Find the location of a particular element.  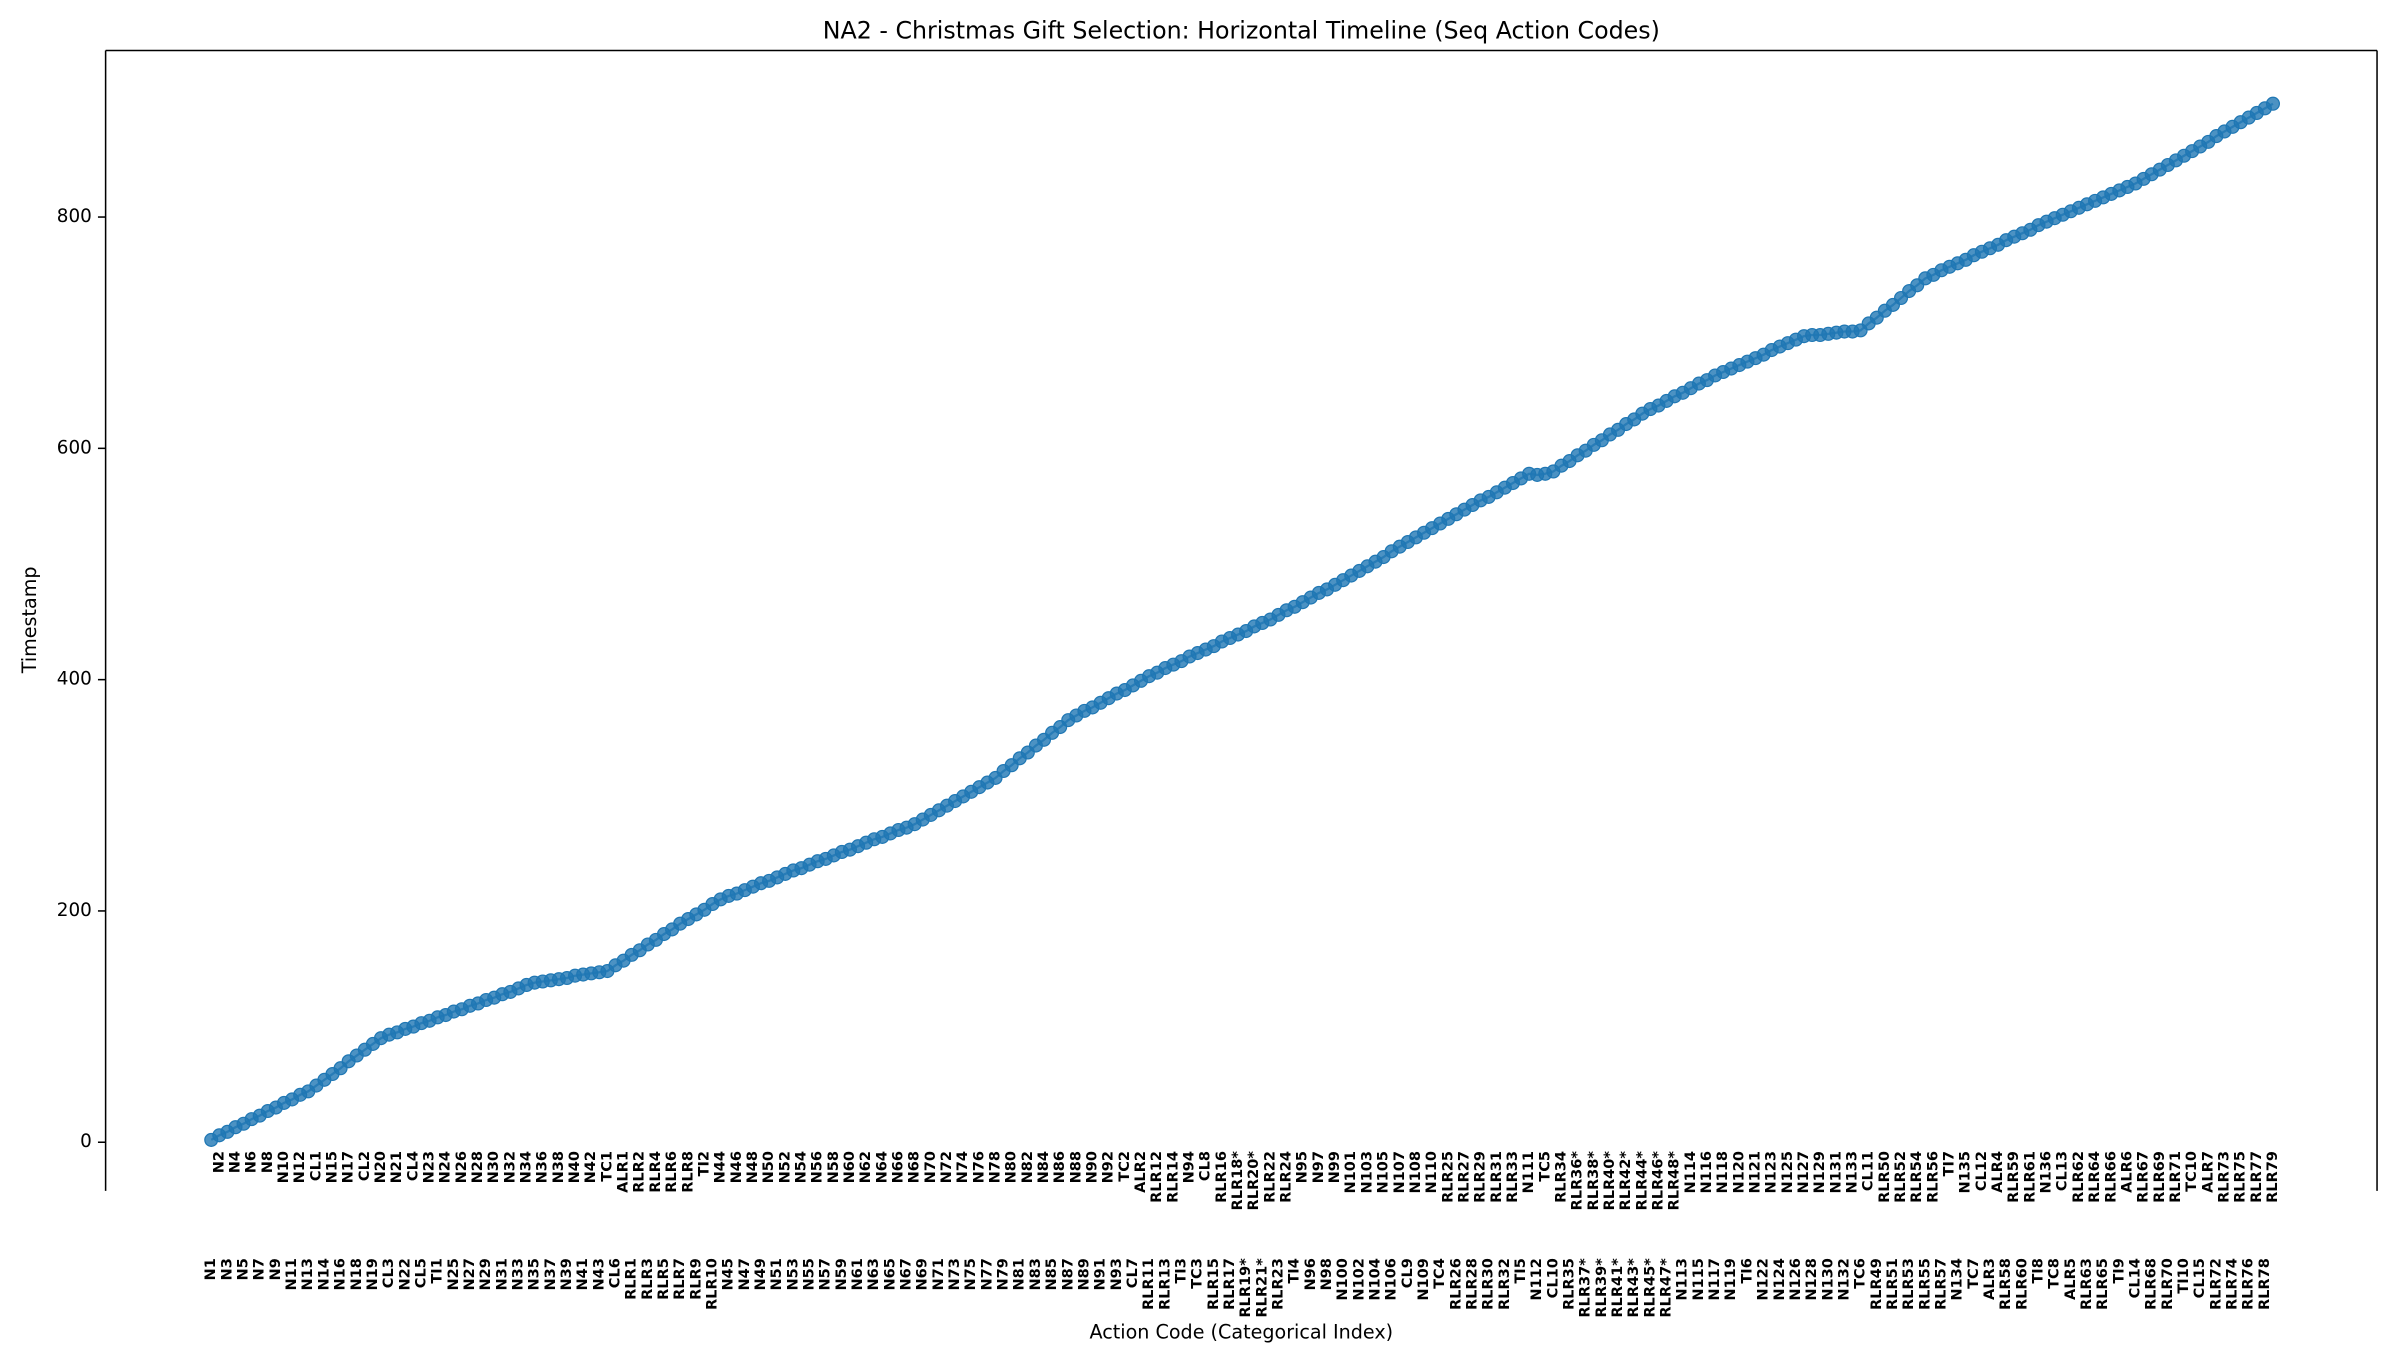

x-tick-label: N18 is located at coordinates (357, 1274).